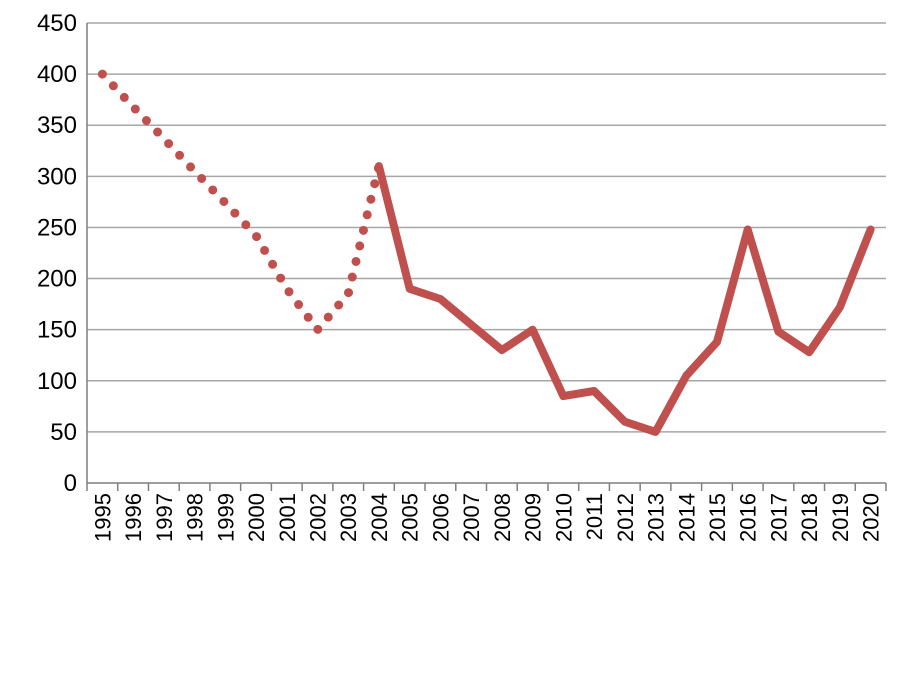 Image resolution: width=914 pixels, height=700 pixels. I want to click on y-tick-label: 50, so click(63, 432).